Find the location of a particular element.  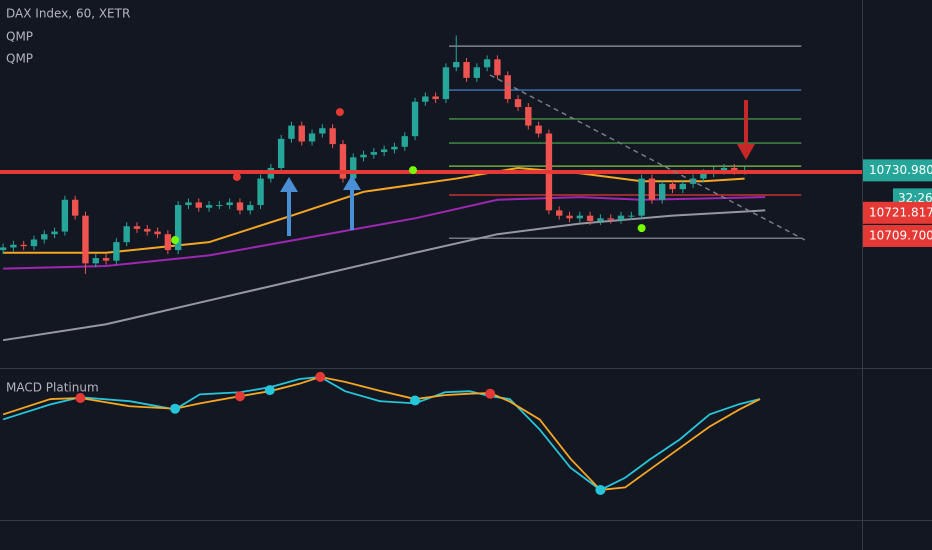

price-label: 10709.700 is located at coordinates (900, 235).